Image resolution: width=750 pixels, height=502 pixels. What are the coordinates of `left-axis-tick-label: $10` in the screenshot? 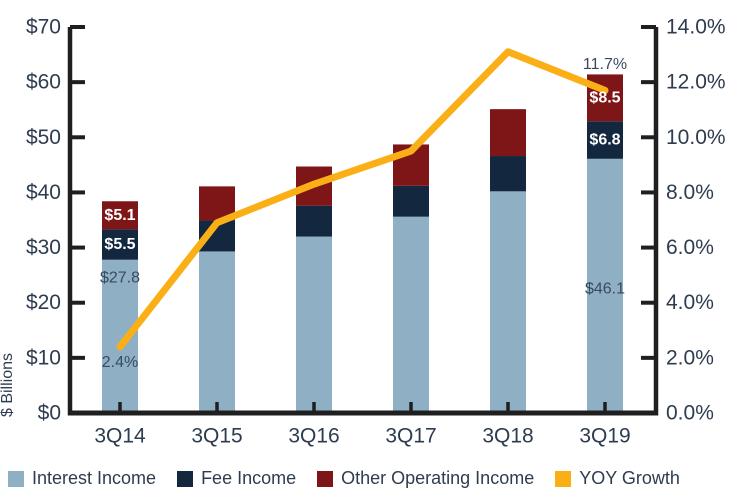 It's located at (43, 357).